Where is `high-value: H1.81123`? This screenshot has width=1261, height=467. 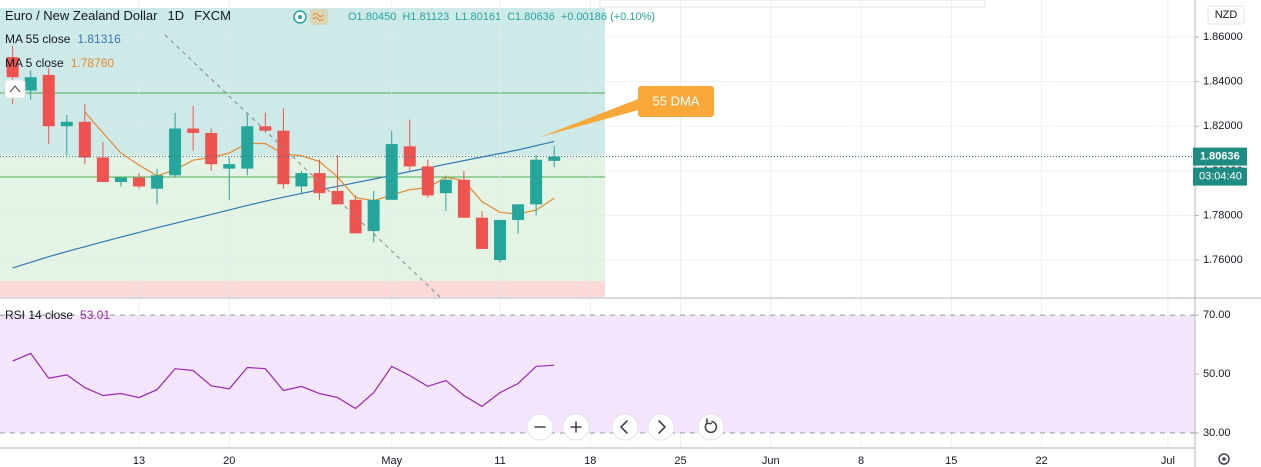 high-value: H1.81123 is located at coordinates (425, 17).